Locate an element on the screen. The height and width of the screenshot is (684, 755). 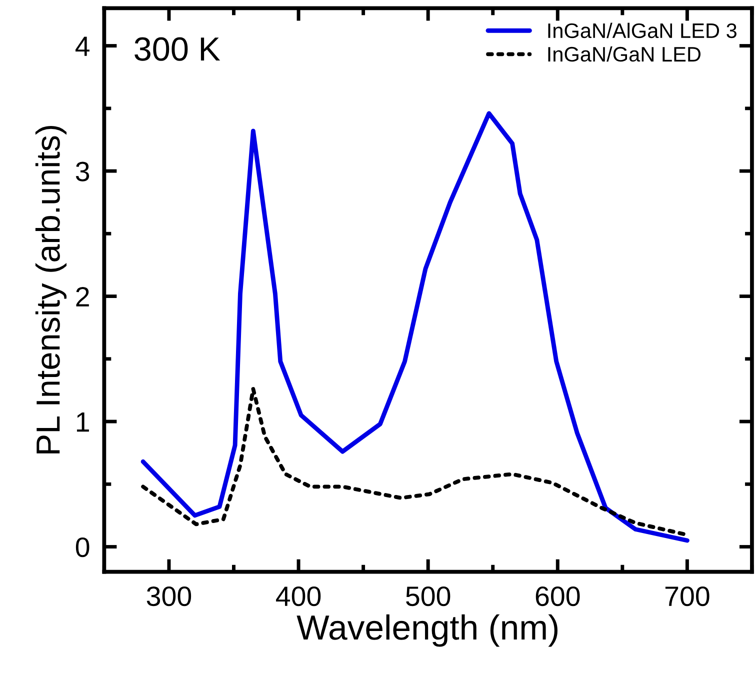
y-tick-label: 0 is located at coordinates (83, 547).